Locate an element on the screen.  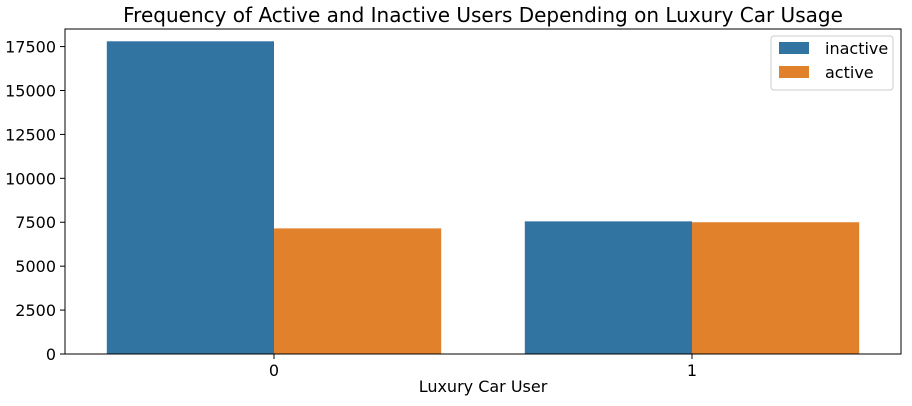
y-tick-label: 7500 is located at coordinates (35, 222).